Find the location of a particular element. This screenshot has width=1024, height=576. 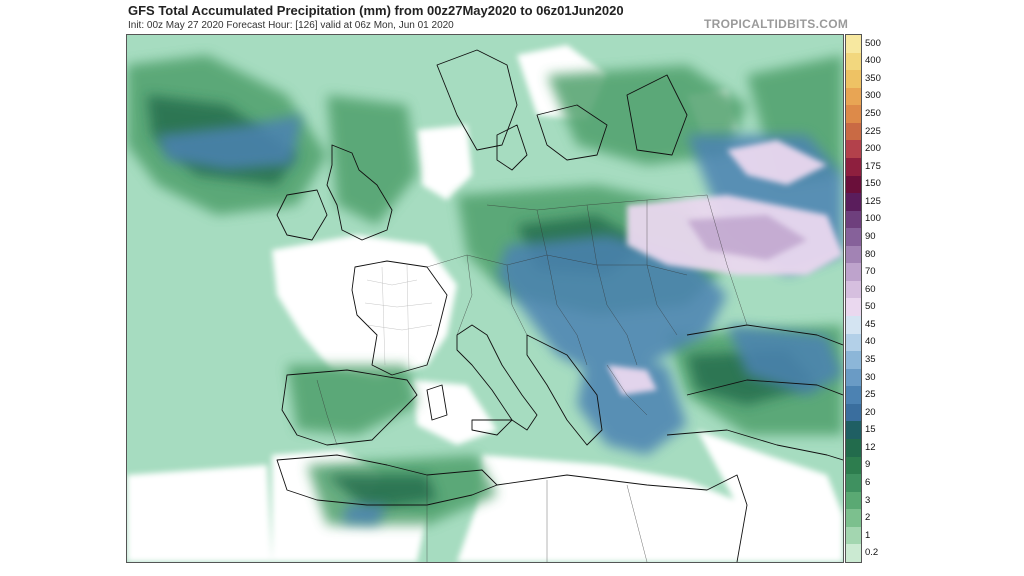

colorbar-label: 250 is located at coordinates (873, 114).